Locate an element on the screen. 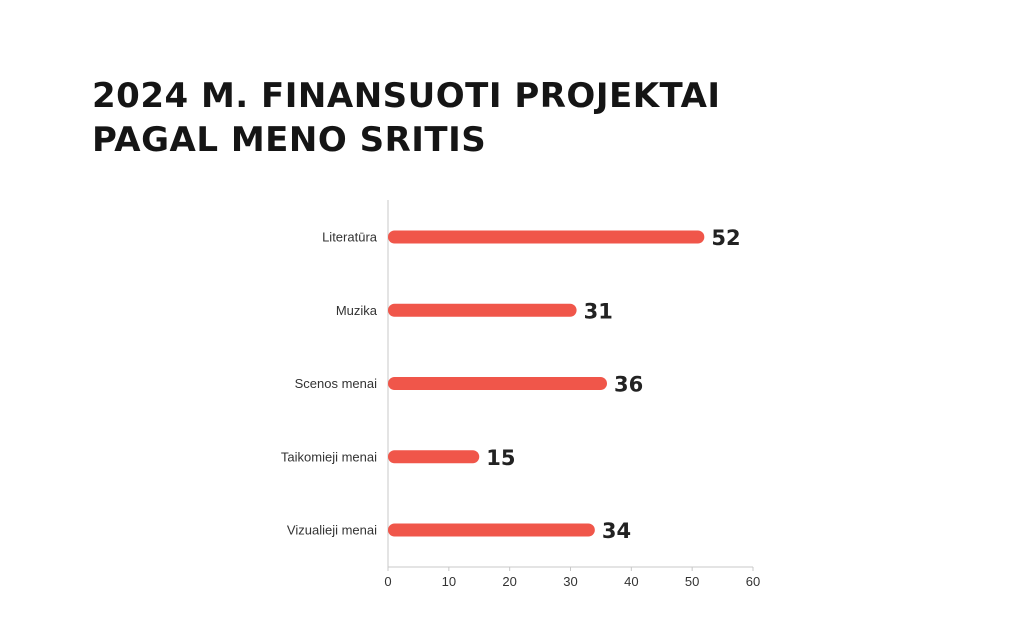 Image resolution: width=1025 pixels, height=624 pixels. x-tick-label: 30 is located at coordinates (570, 581).